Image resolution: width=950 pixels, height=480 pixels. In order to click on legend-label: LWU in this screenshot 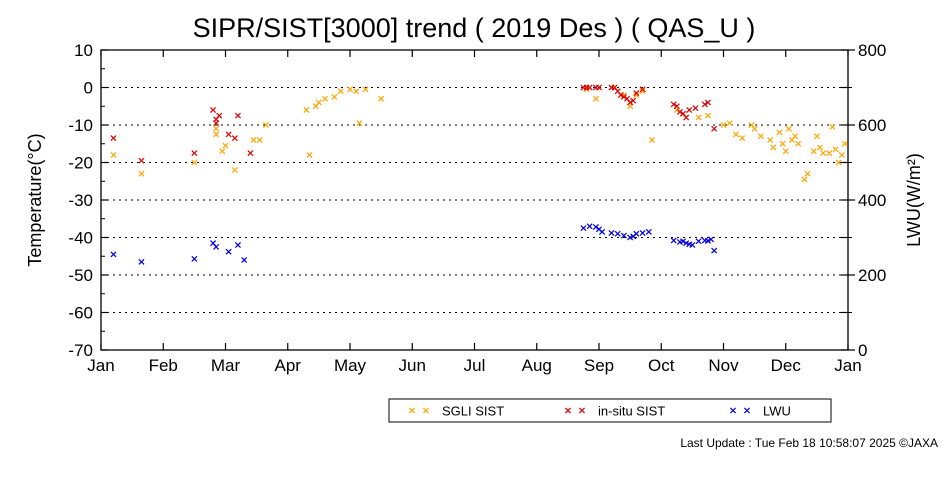, I will do `click(777, 411)`.